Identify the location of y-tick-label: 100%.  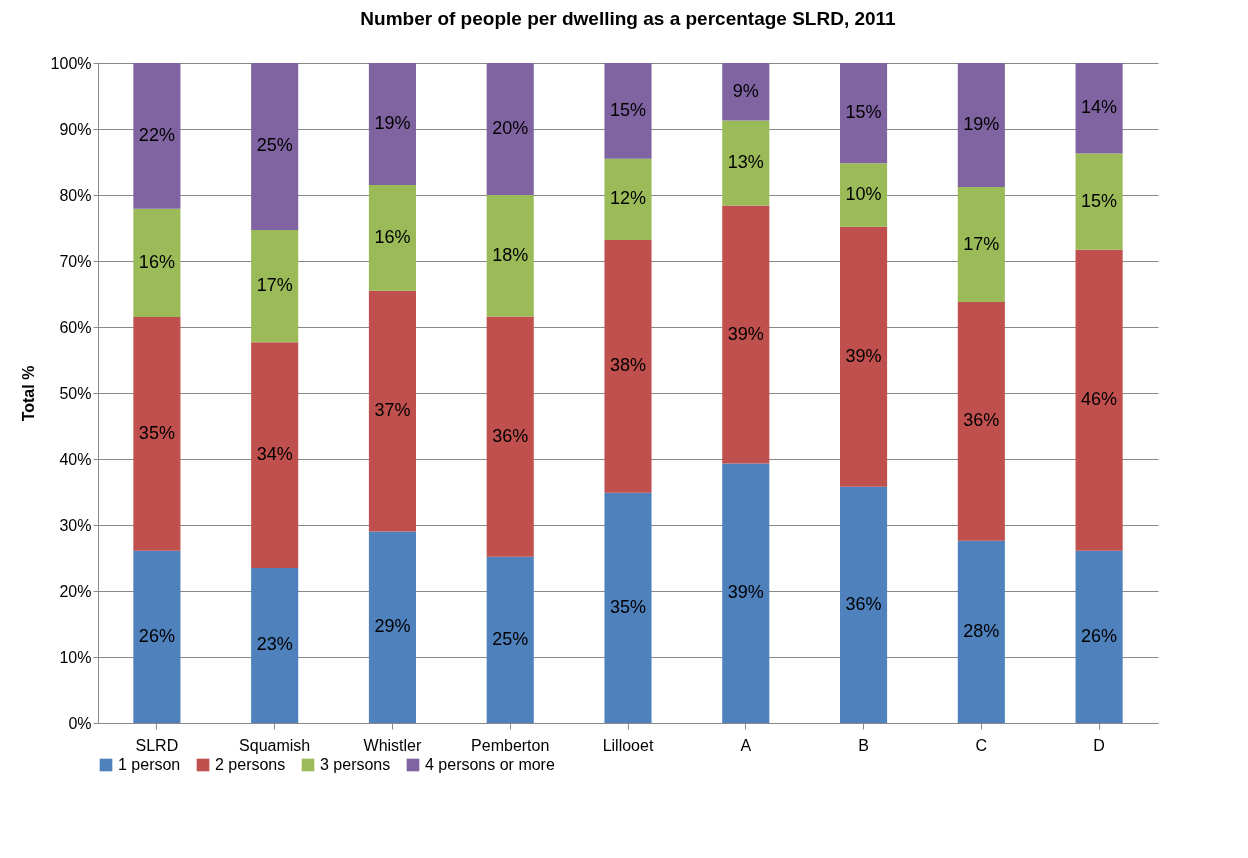
(71, 63).